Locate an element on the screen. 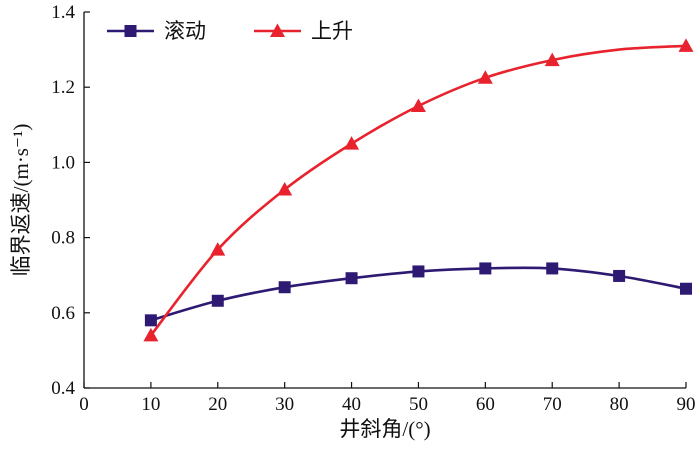  legend-label: 滚动 is located at coordinates (185, 31).